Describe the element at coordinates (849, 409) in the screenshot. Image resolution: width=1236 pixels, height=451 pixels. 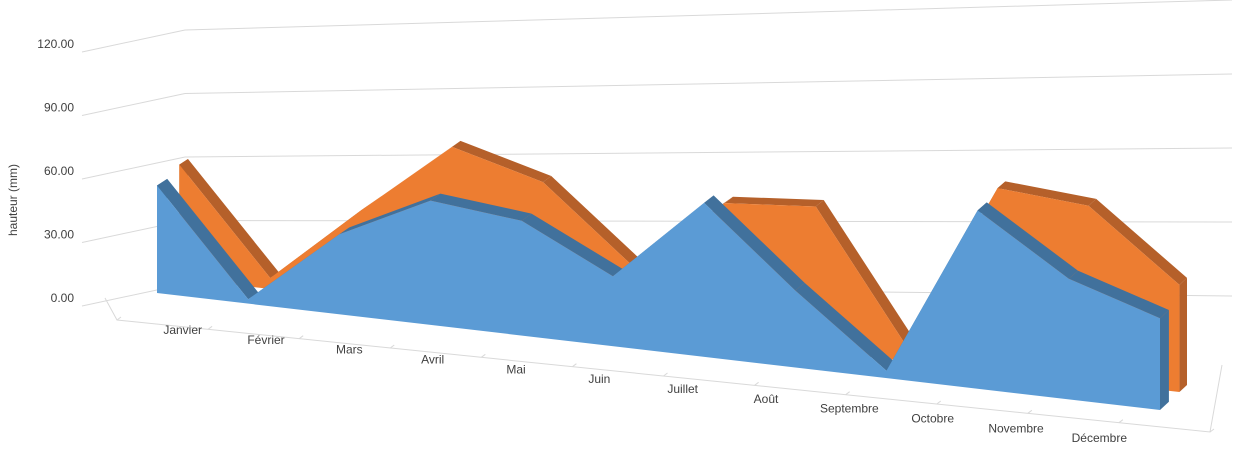
I see `x-tick-label: Septembre` at that location.